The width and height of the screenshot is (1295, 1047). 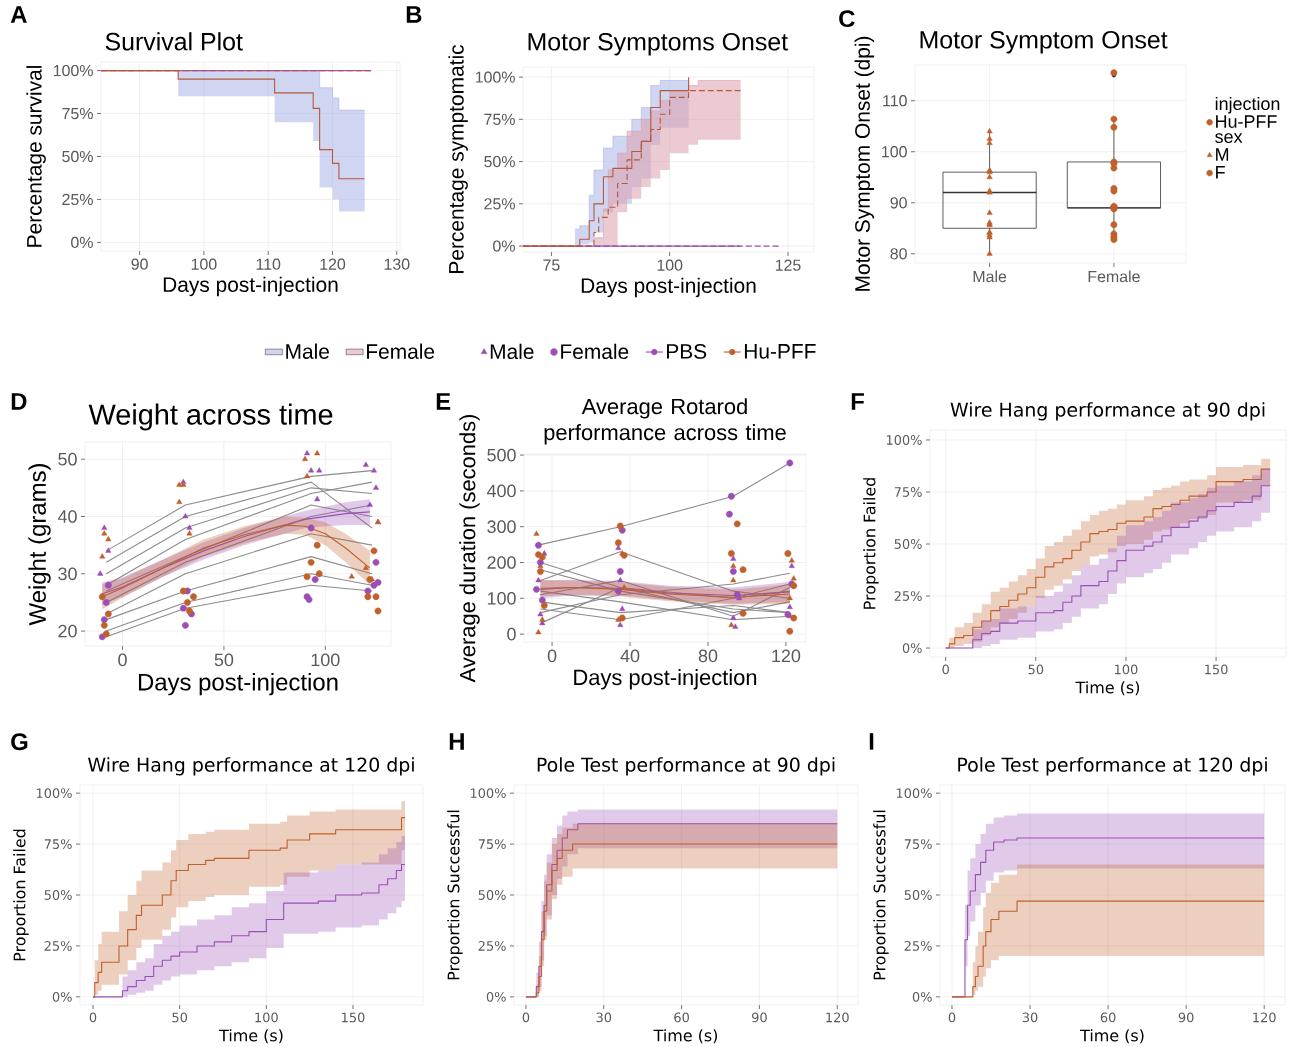 What do you see at coordinates (1044, 42) in the screenshot?
I see `chart-title: Motor Symptom Onset` at bounding box center [1044, 42].